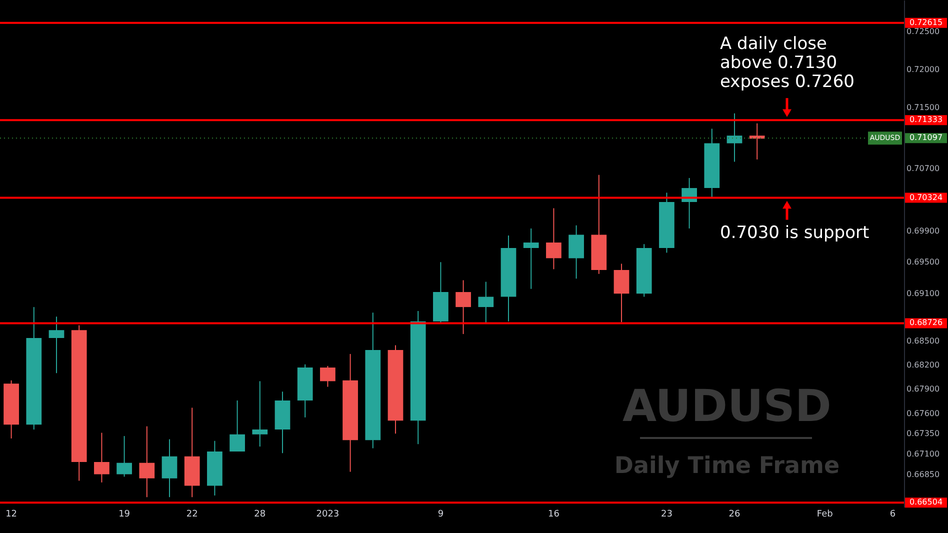  What do you see at coordinates (666, 515) in the screenshot?
I see `x-tick-label: 23` at bounding box center [666, 515].